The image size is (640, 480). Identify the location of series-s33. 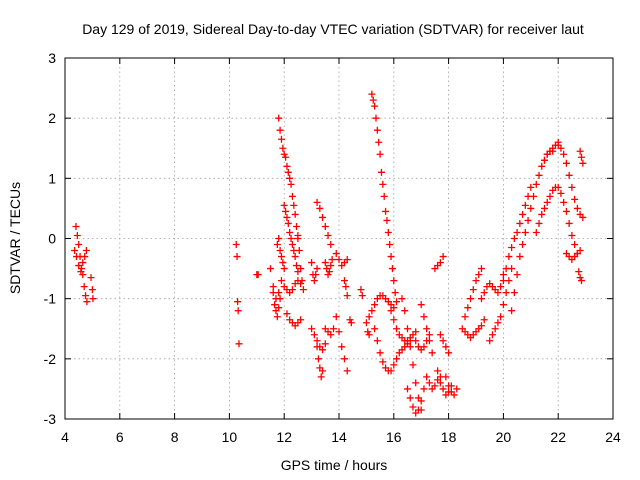
(426, 329).